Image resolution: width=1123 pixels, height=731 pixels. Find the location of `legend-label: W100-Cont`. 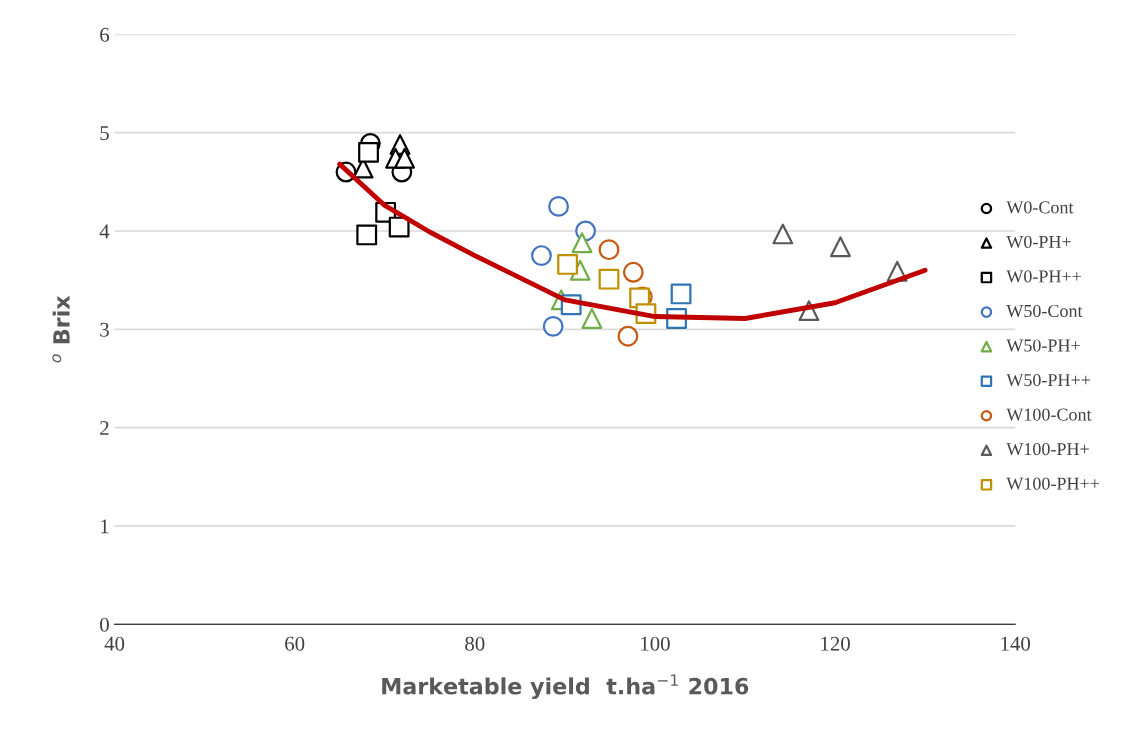

legend-label: W100-Cont is located at coordinates (1049, 414).